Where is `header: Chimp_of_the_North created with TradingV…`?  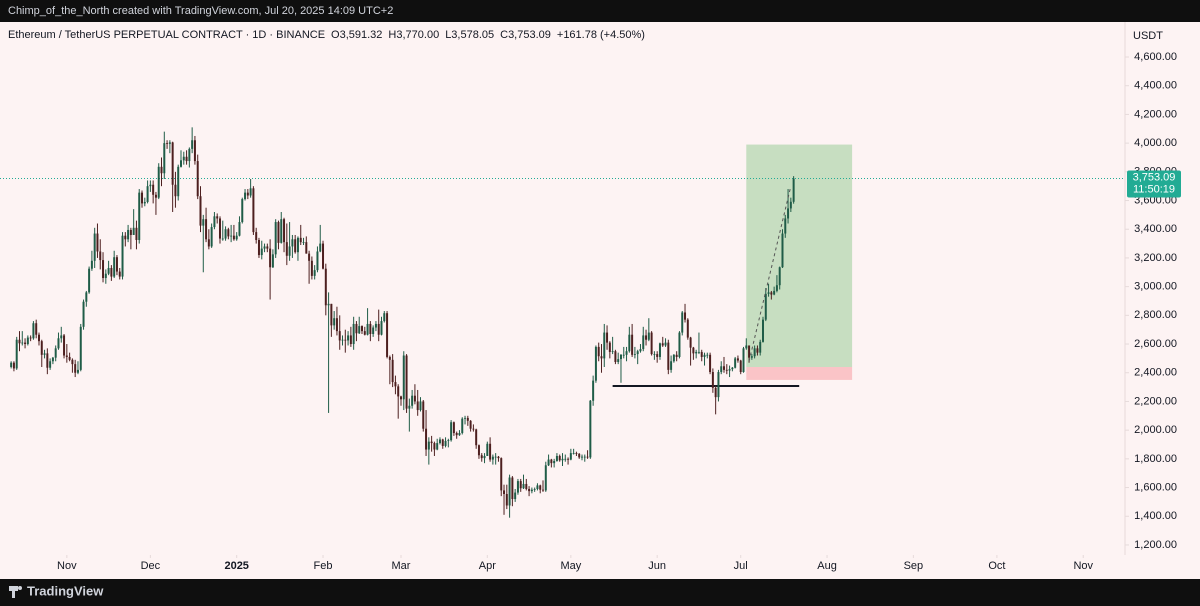
header: Chimp_of_the_North created with TradingV… is located at coordinates (200, 11).